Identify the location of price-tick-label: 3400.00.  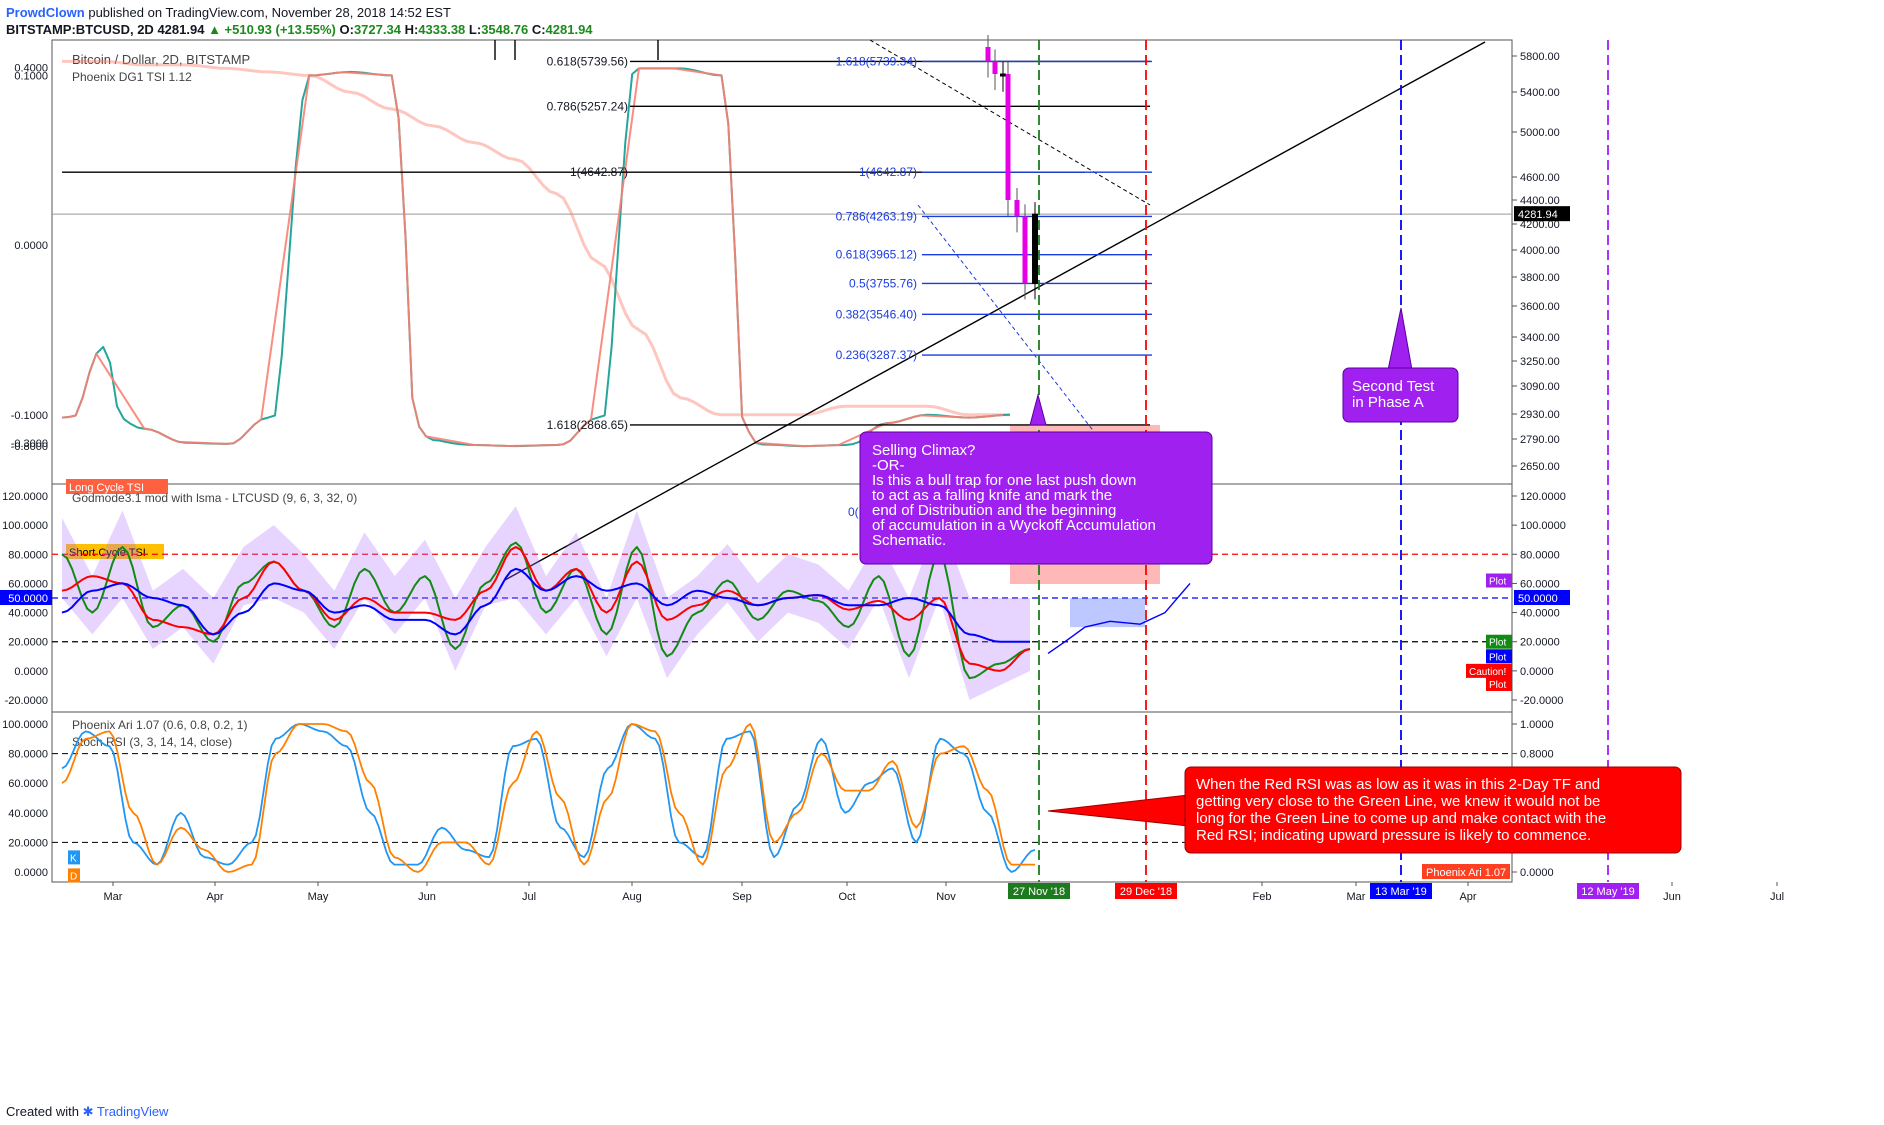
(1540, 338).